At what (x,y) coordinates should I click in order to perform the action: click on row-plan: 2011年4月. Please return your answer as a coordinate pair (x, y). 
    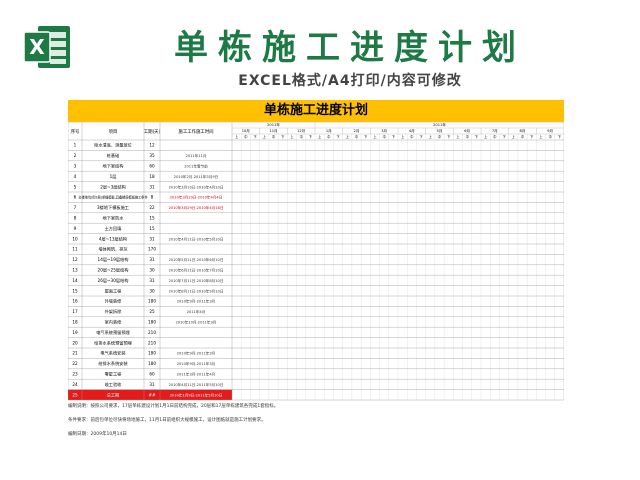
    Looking at the image, I should click on (196, 311).